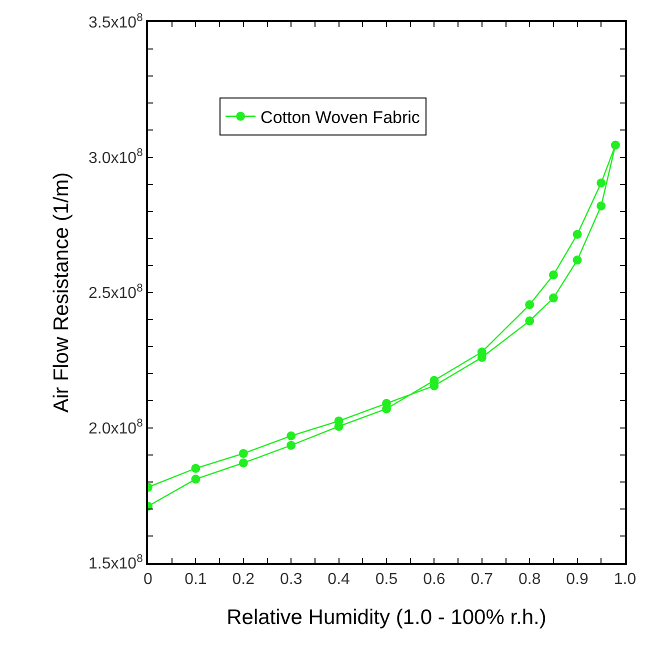  I want to click on x-tick-label: 1.0, so click(625, 579).